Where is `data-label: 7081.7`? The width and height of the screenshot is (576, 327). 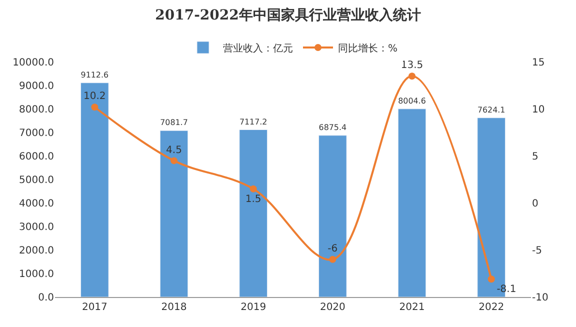 data-label: 7081.7 is located at coordinates (174, 123).